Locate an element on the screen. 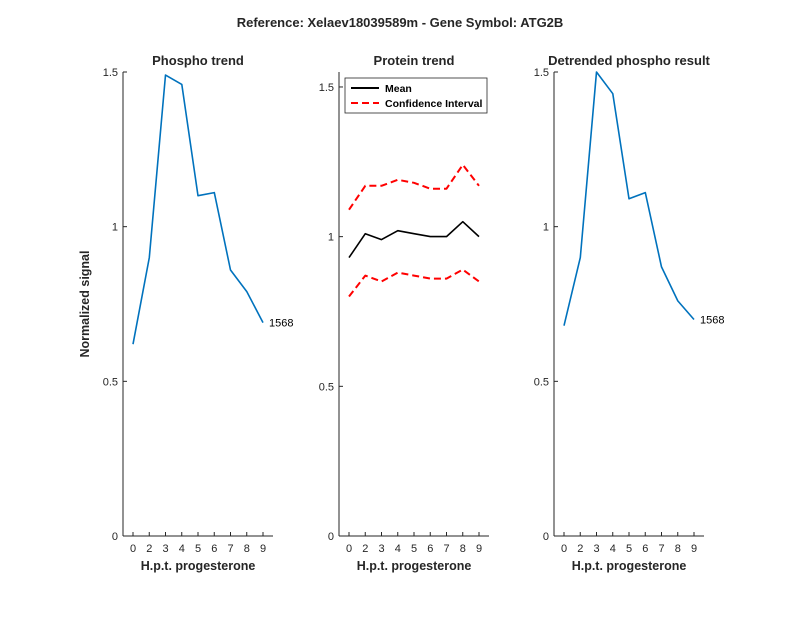  y-axis-label: Normalized signal is located at coordinates (85, 304).